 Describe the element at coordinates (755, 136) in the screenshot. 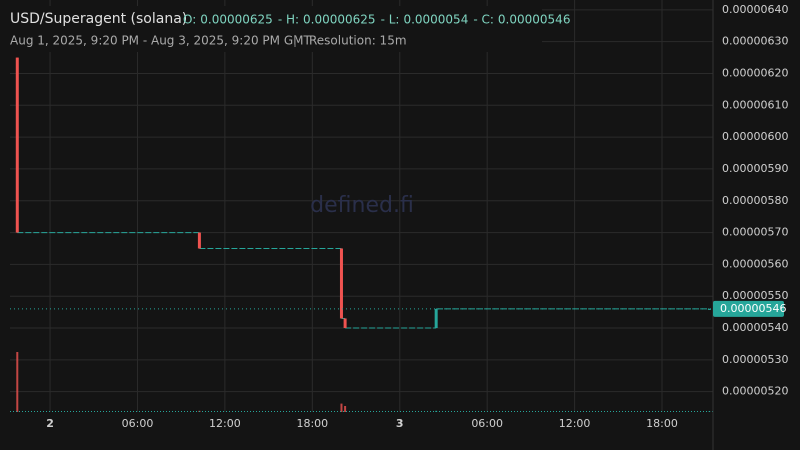

I see `y-tick-label: 0.00000600` at that location.